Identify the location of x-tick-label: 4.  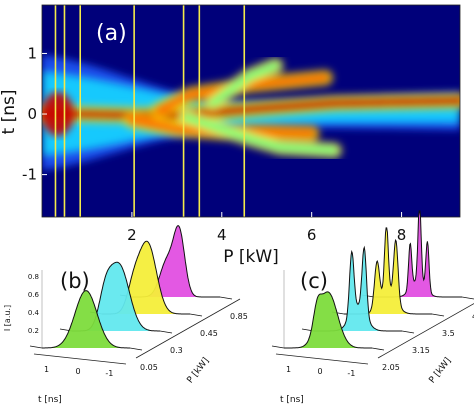
(222, 235).